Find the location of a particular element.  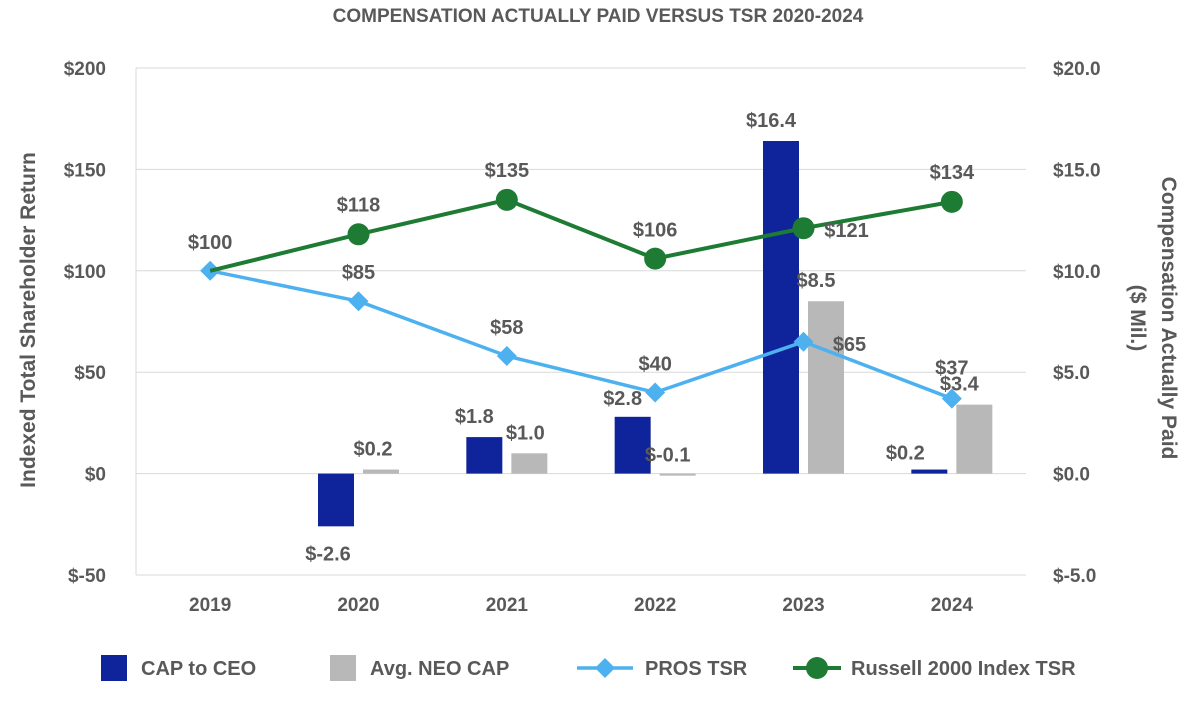

x-tick-label: 2019 is located at coordinates (210, 605).